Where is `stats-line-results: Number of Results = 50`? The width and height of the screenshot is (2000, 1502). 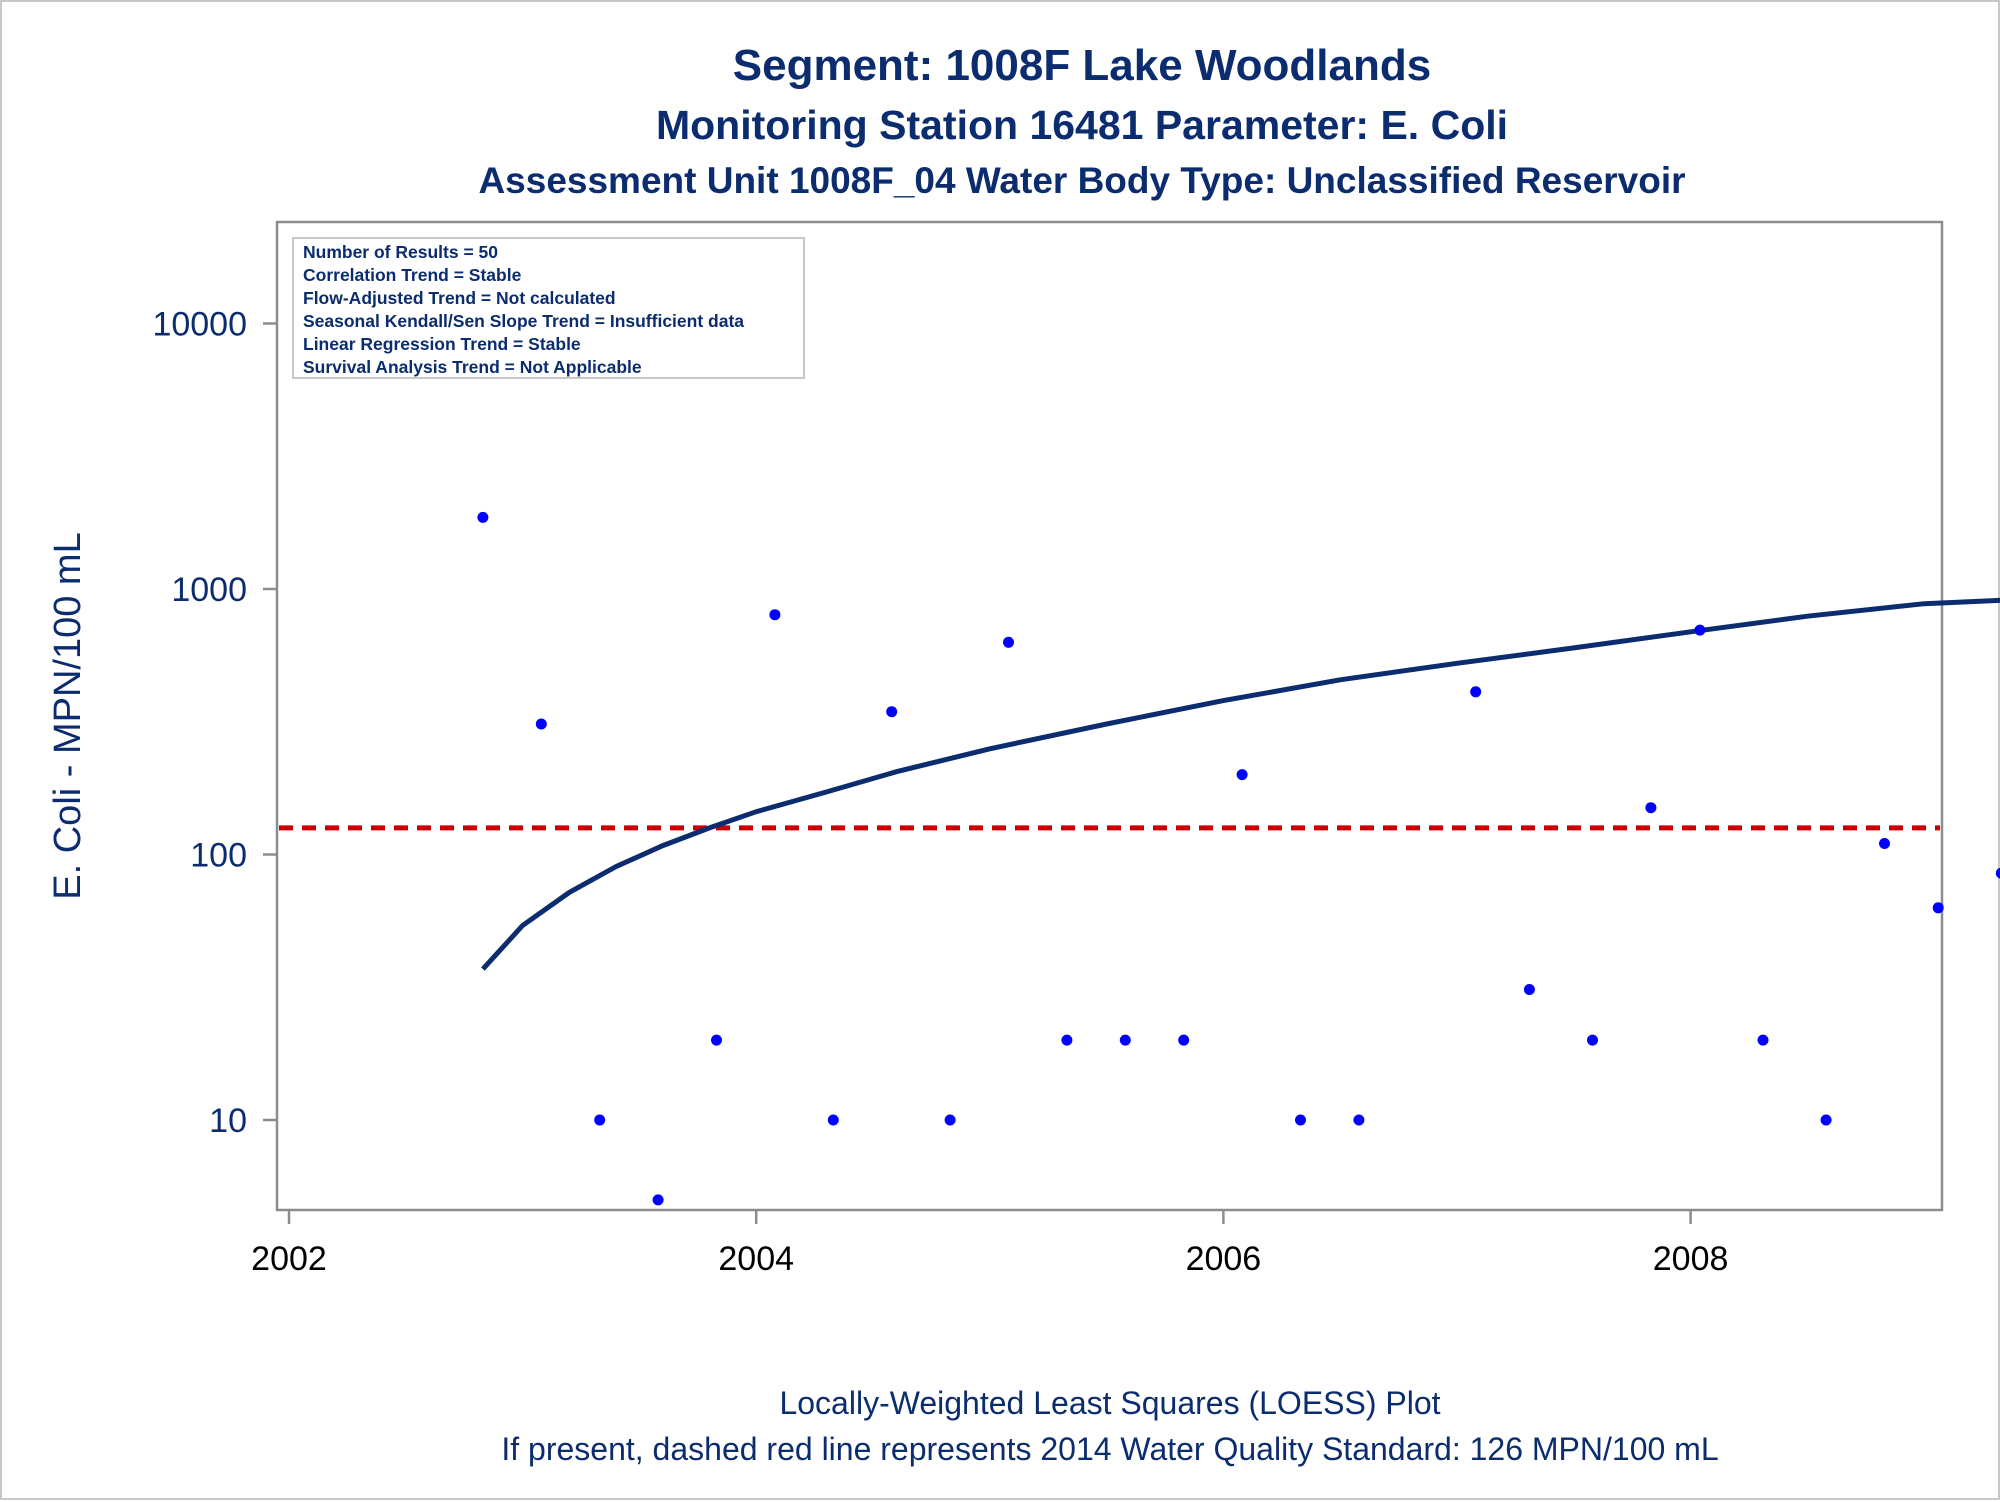
stats-line-results: Number of Results = 50 is located at coordinates (400, 252).